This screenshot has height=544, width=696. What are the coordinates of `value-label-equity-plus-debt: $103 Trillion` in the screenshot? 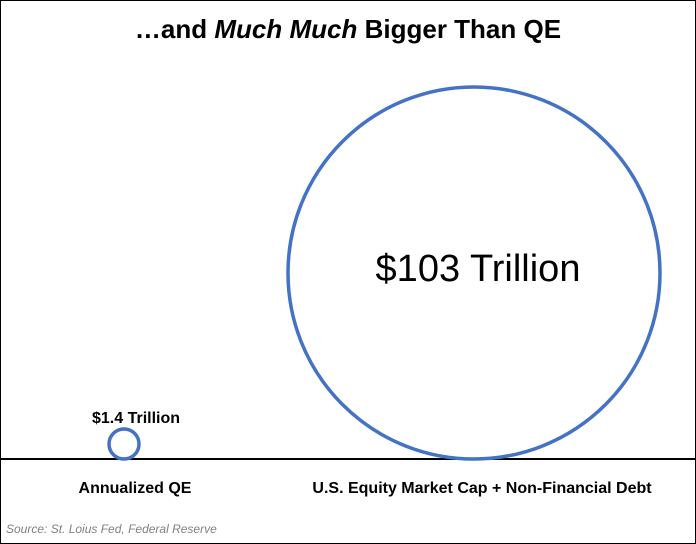 It's located at (478, 269).